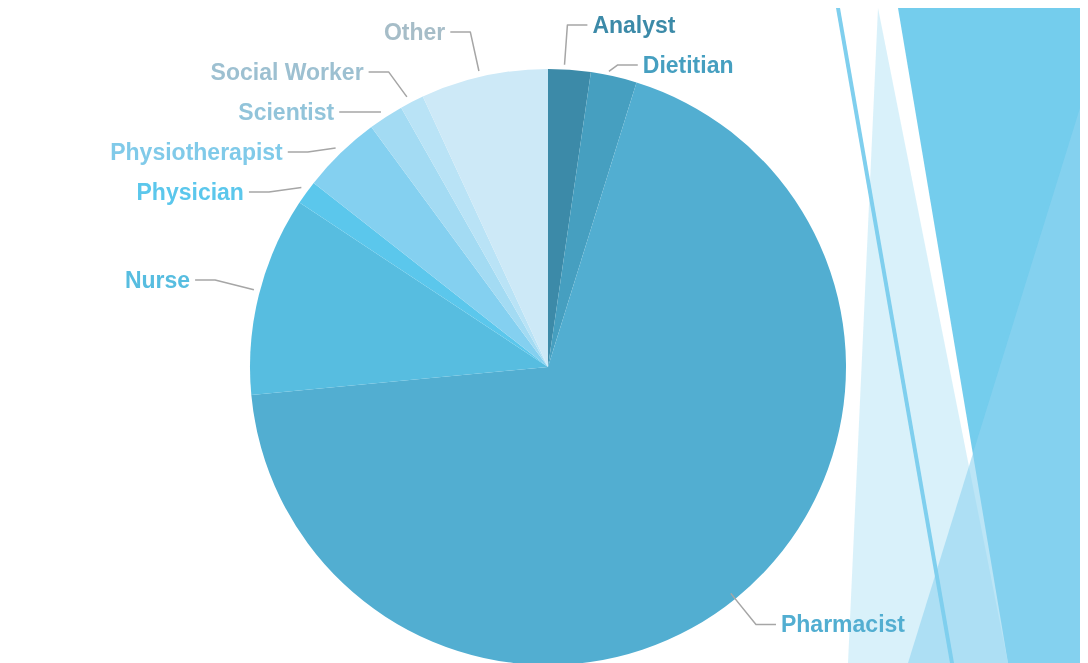  Describe the element at coordinates (197, 151) in the screenshot. I see `slice-label: Physiotherapist` at that location.